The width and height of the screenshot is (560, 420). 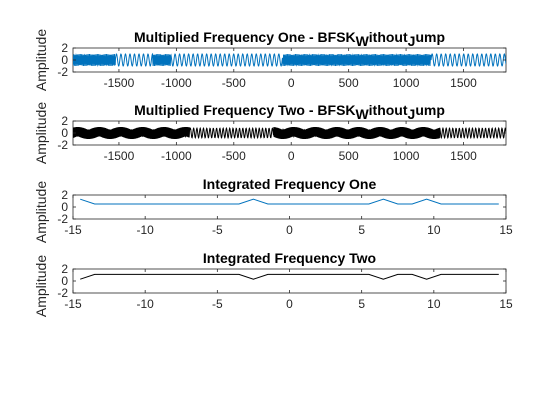 What do you see at coordinates (290, 184) in the screenshot?
I see `subplot-title: Integrated Frequency One` at bounding box center [290, 184].